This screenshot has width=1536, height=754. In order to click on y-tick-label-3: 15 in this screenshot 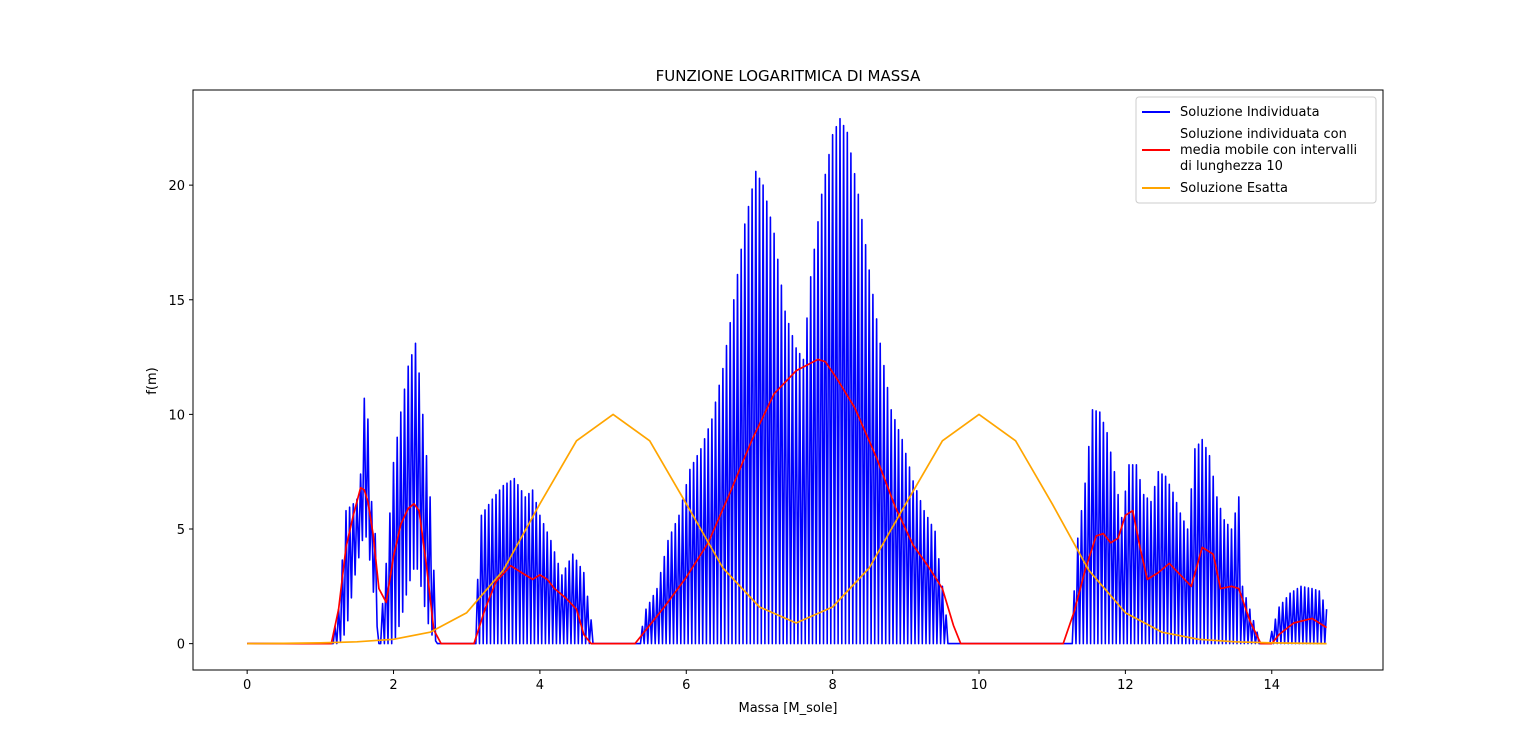, I will do `click(176, 301)`.